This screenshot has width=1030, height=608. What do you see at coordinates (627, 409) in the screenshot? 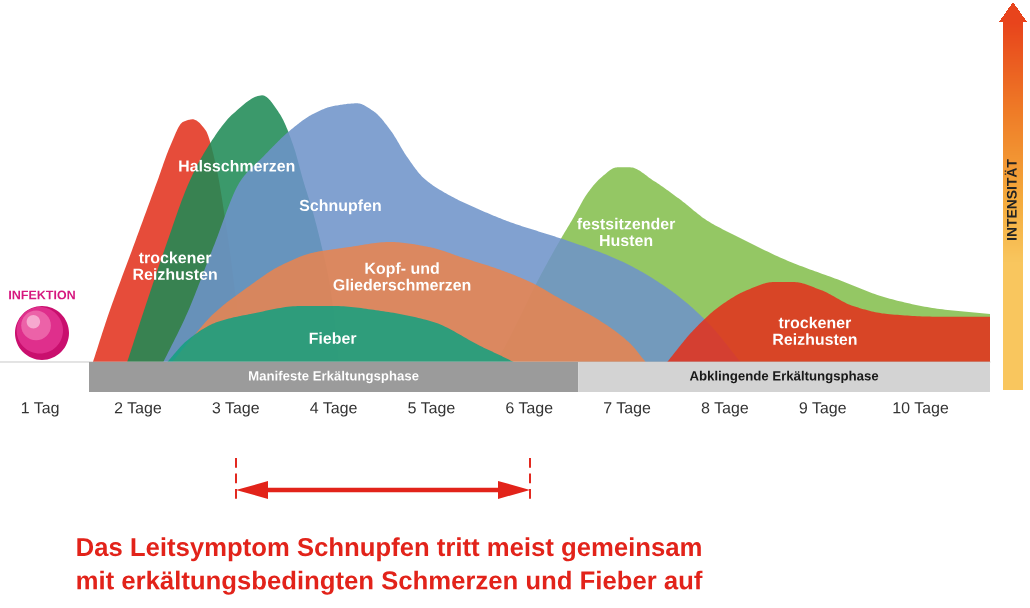
I see `x-tick-label: 7 Tage` at bounding box center [627, 409].